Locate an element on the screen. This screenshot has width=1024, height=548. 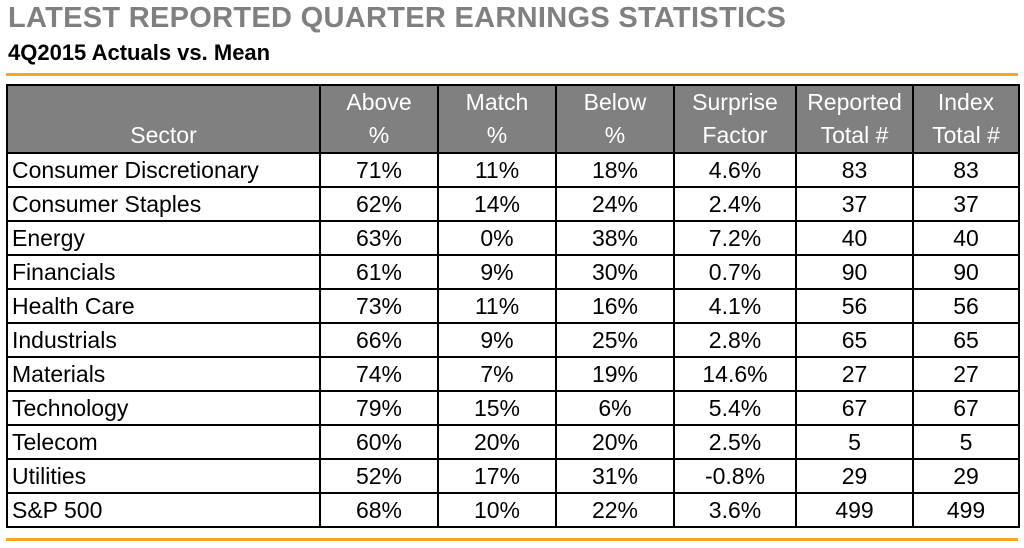
cell-surprise: 14.6% is located at coordinates (735, 374).